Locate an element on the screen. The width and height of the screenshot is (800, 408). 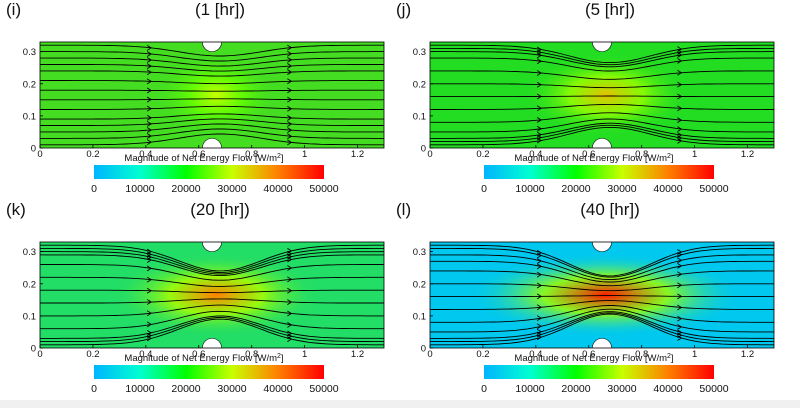
colorbar-label: Magnitude of Net Energy Flow [W/m2] is located at coordinates (203, 158).